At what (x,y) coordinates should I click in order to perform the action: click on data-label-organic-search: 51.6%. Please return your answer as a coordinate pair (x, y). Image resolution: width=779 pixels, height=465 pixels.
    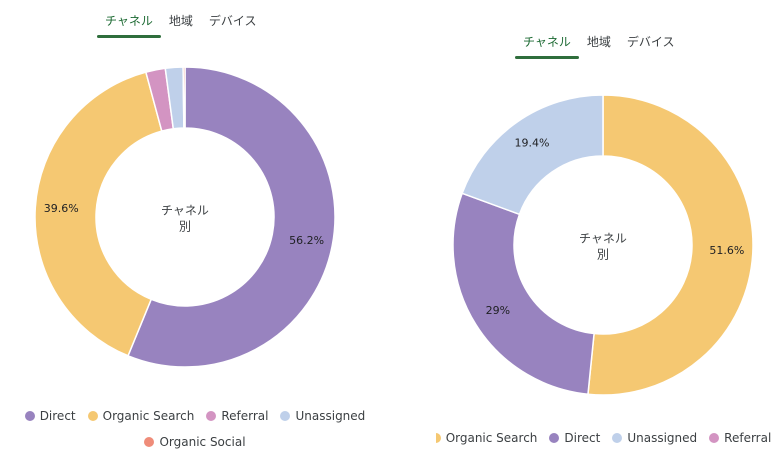
    Looking at the image, I should click on (726, 250).